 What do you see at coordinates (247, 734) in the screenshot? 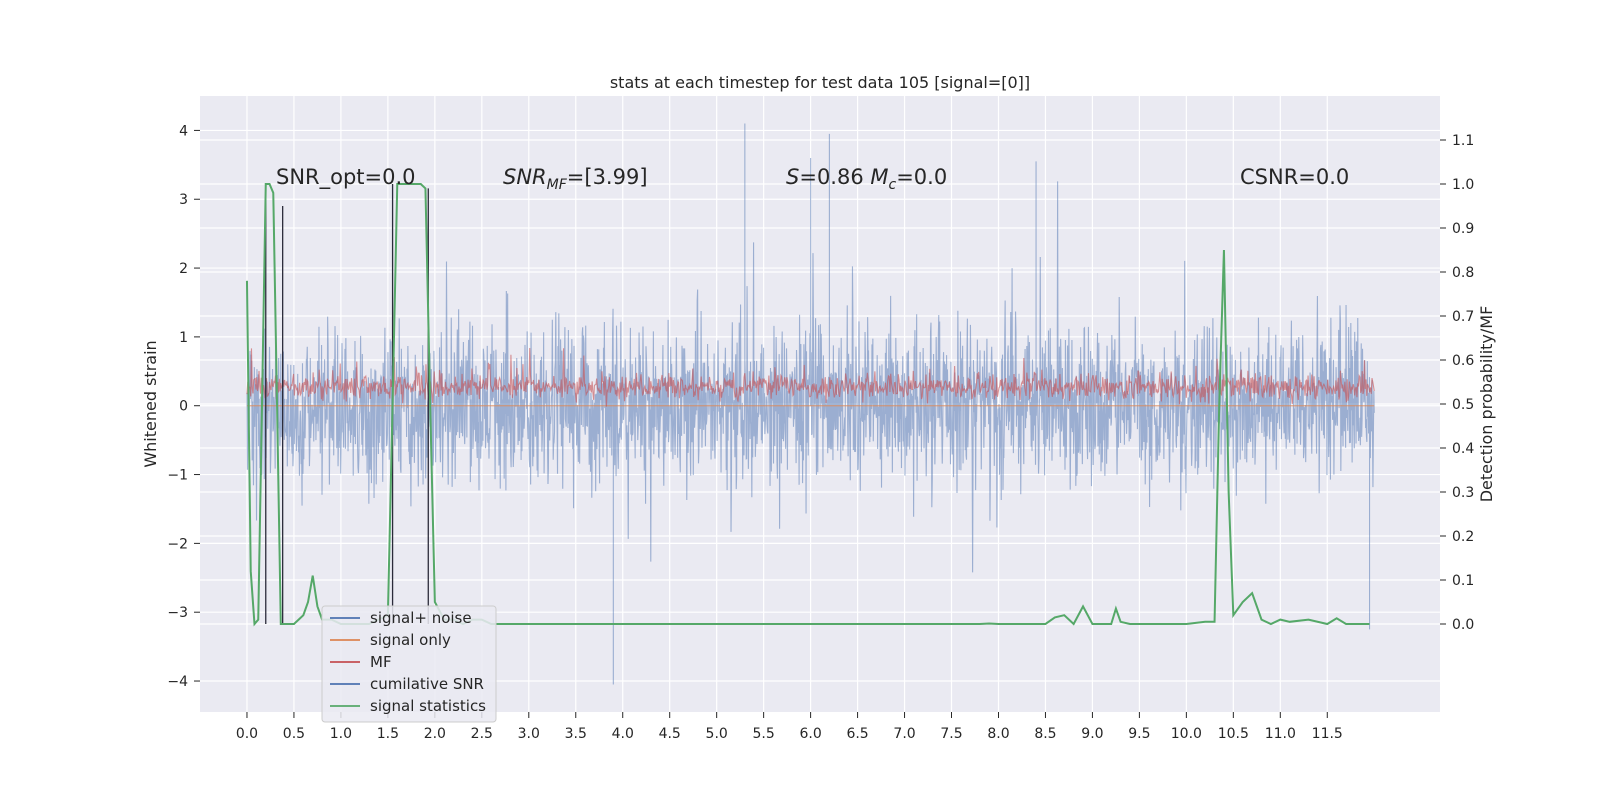
I see `x-tick-label-0: 0.0` at bounding box center [247, 734].